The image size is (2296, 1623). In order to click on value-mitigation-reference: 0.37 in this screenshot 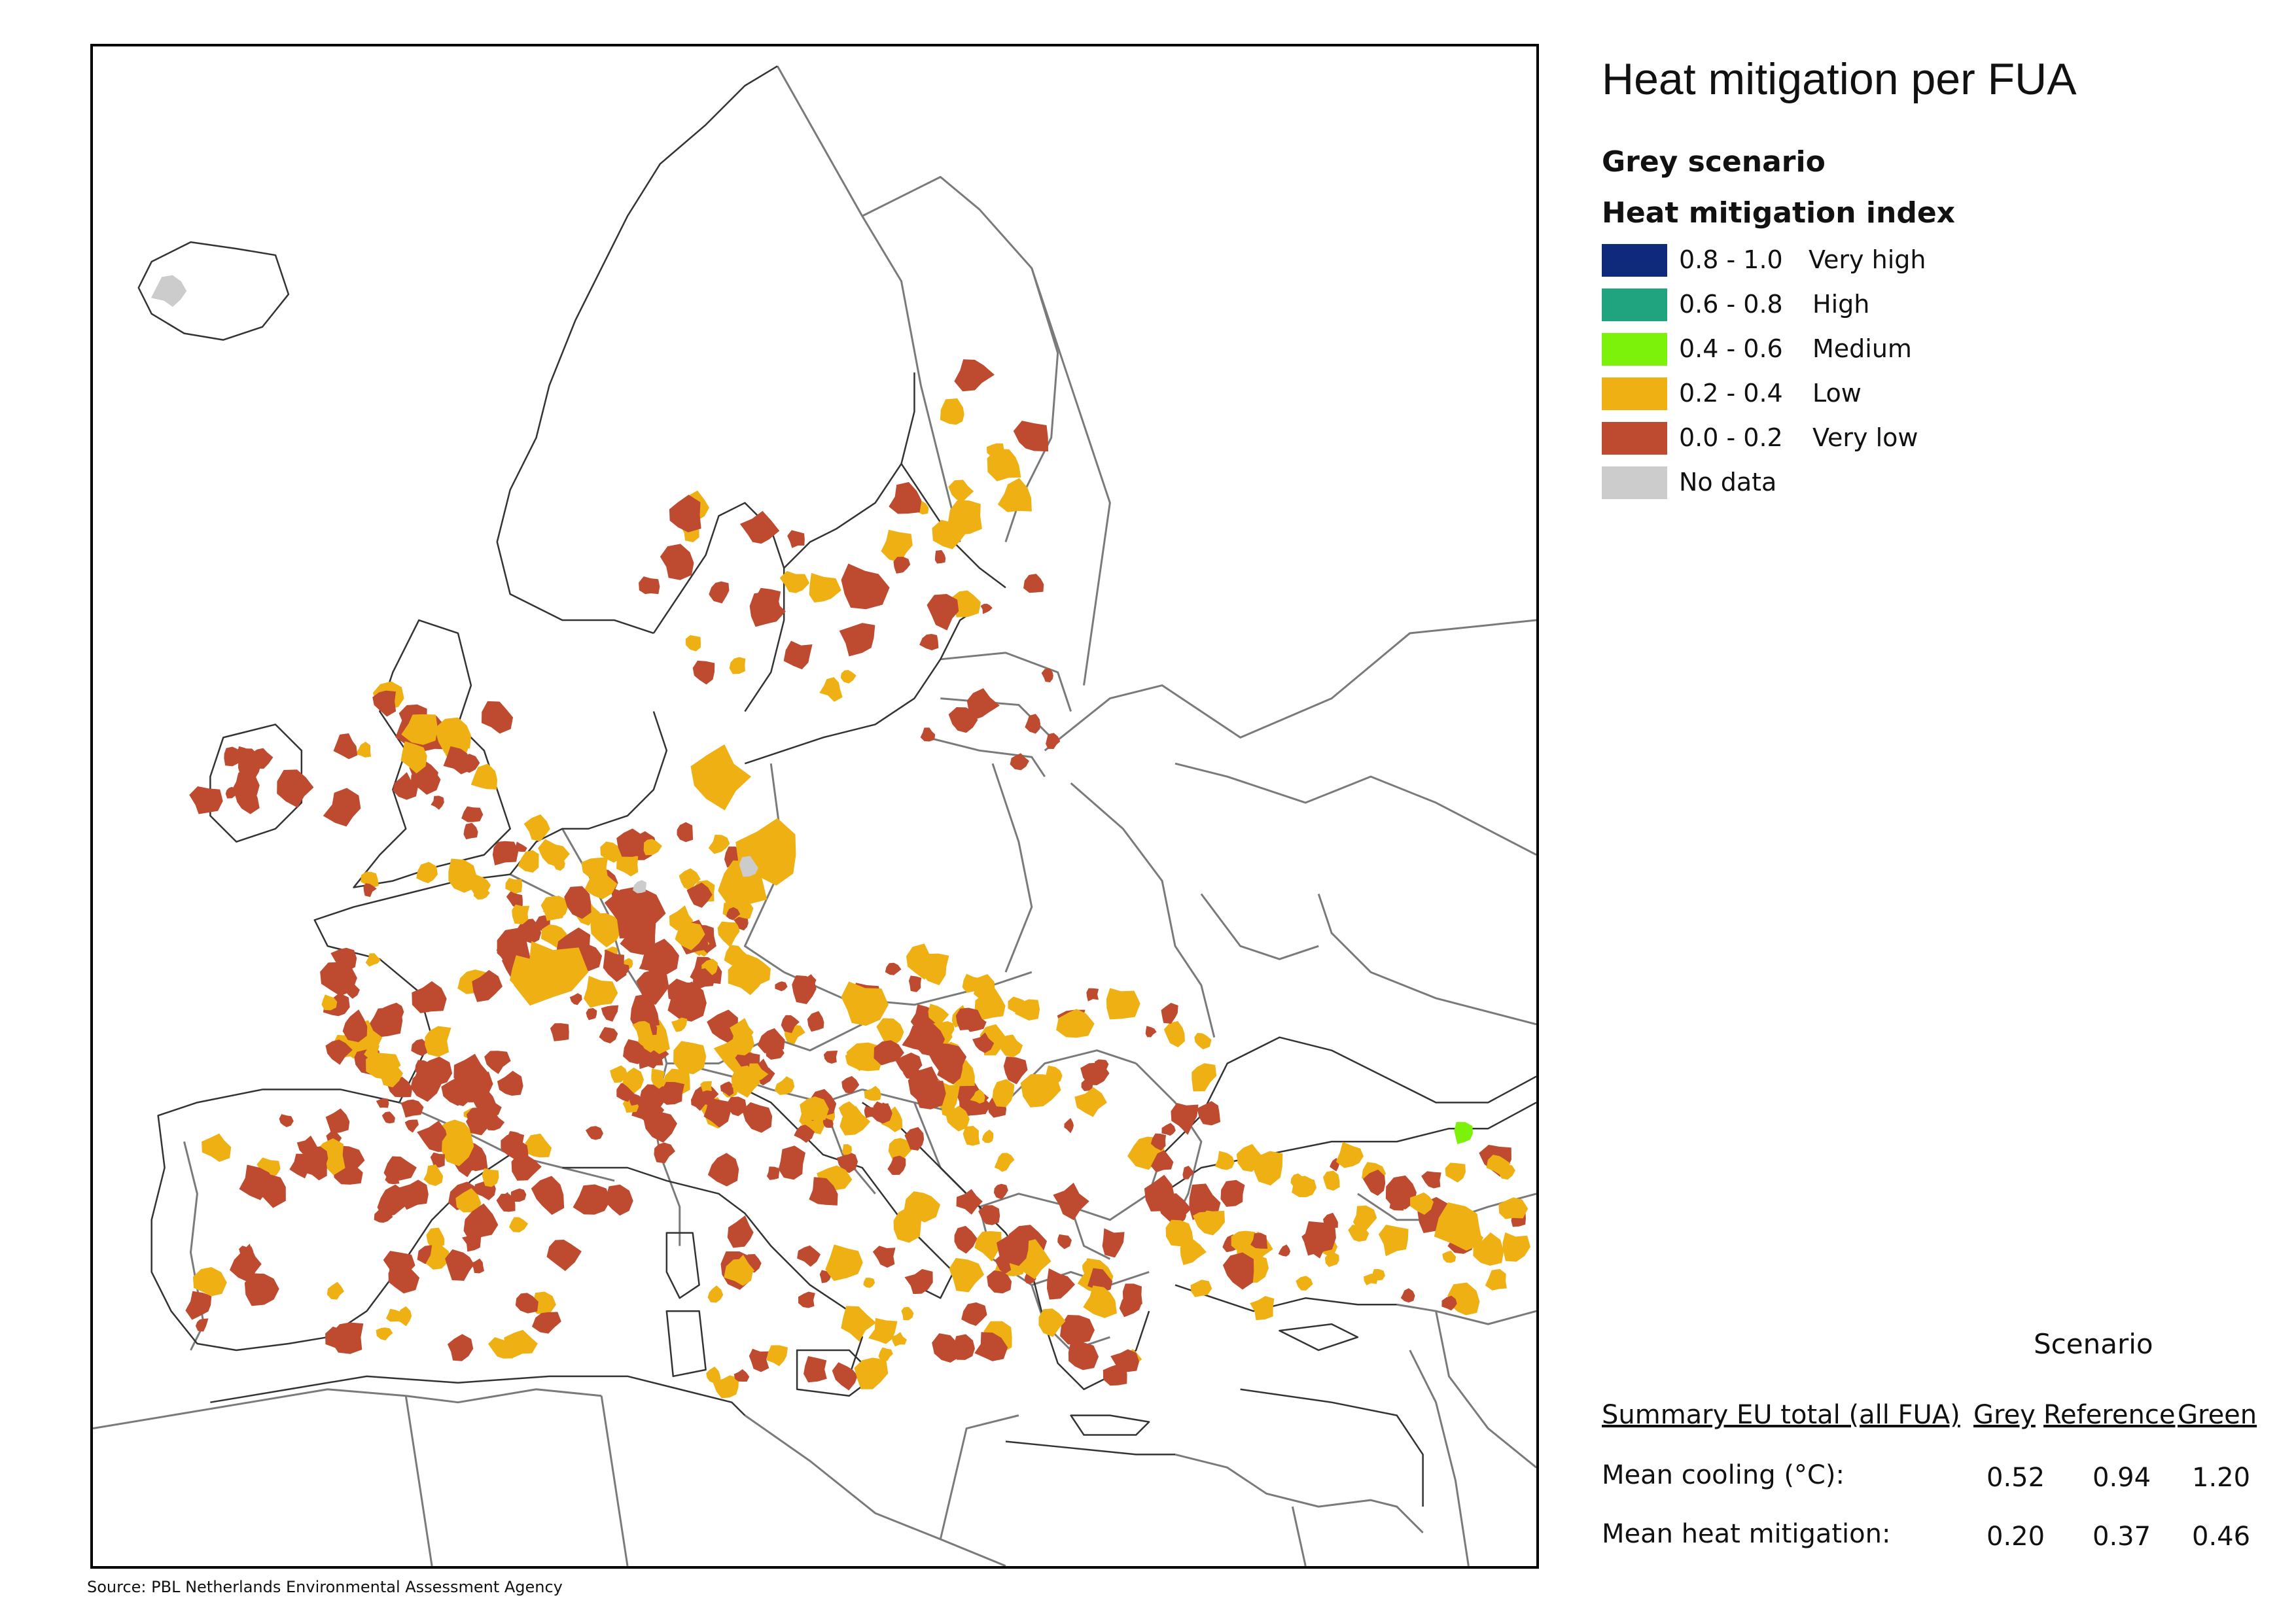, I will do `click(2122, 1537)`.